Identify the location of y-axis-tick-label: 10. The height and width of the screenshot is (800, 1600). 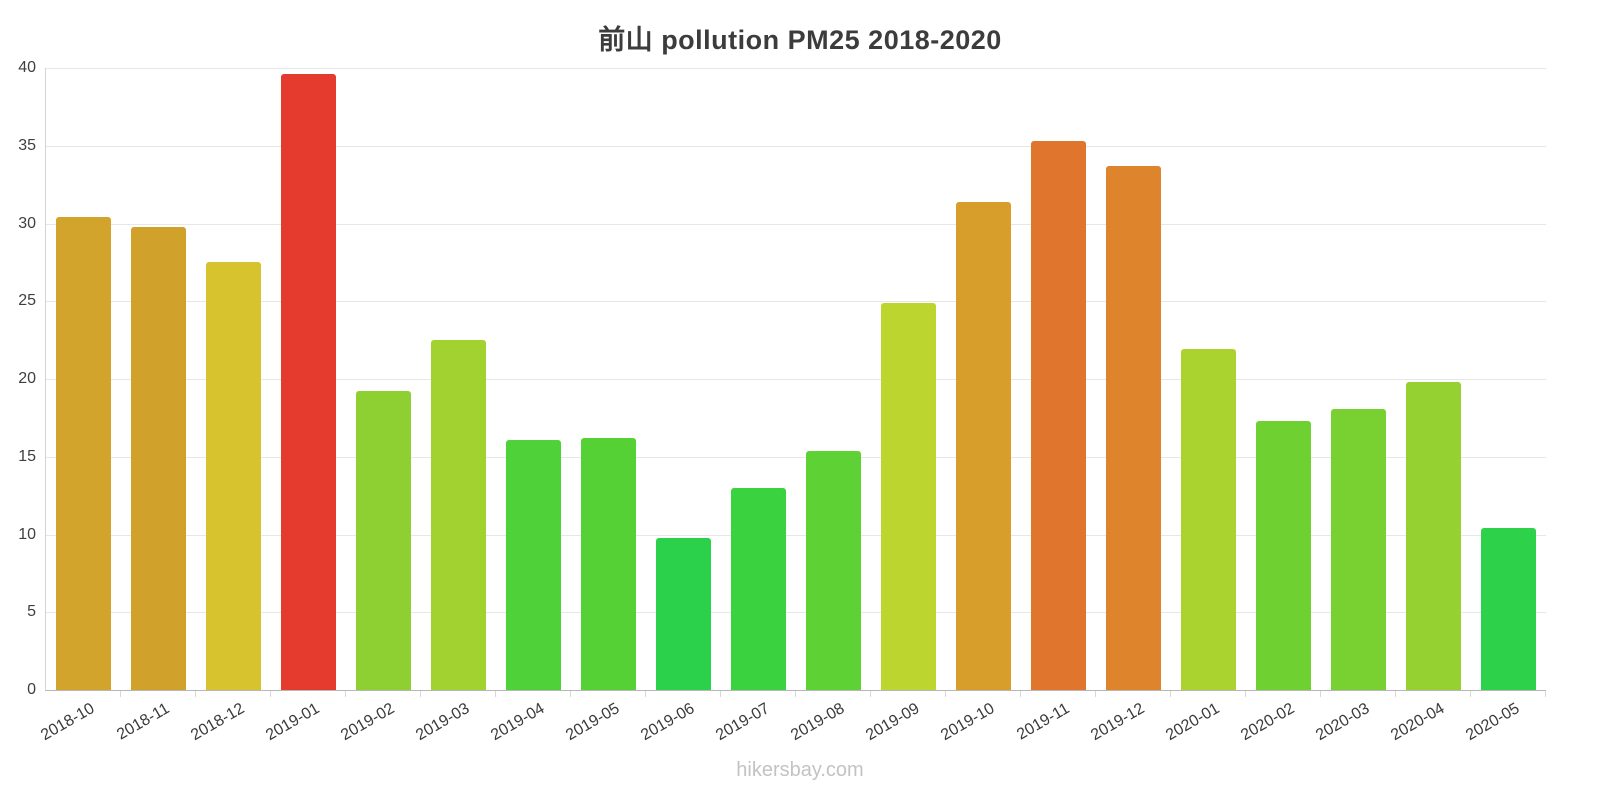
(27, 534).